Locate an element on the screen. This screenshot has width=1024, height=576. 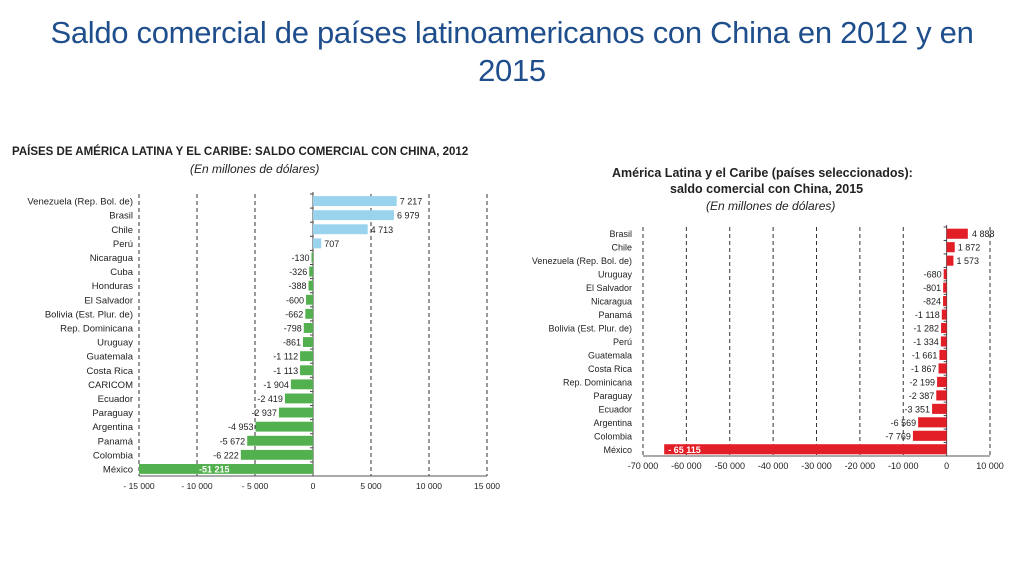
chart-2015-category-label: Uruguay is located at coordinates (615, 275).